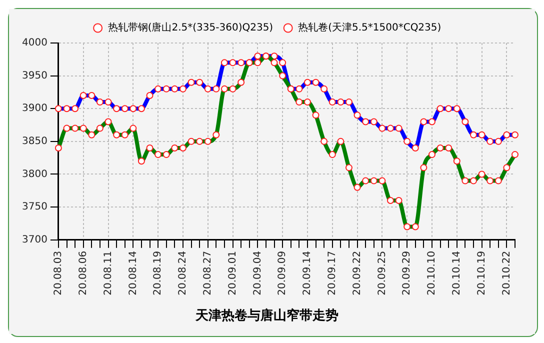 This screenshot has height=343, width=544. I want to click on x-tick-label: 20.09.25, so click(382, 273).